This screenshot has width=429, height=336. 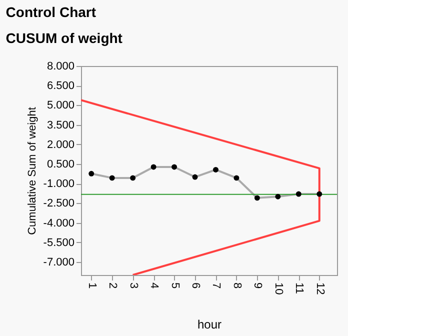 What do you see at coordinates (216, 285) in the screenshot?
I see `x-tick-label: 7` at bounding box center [216, 285].